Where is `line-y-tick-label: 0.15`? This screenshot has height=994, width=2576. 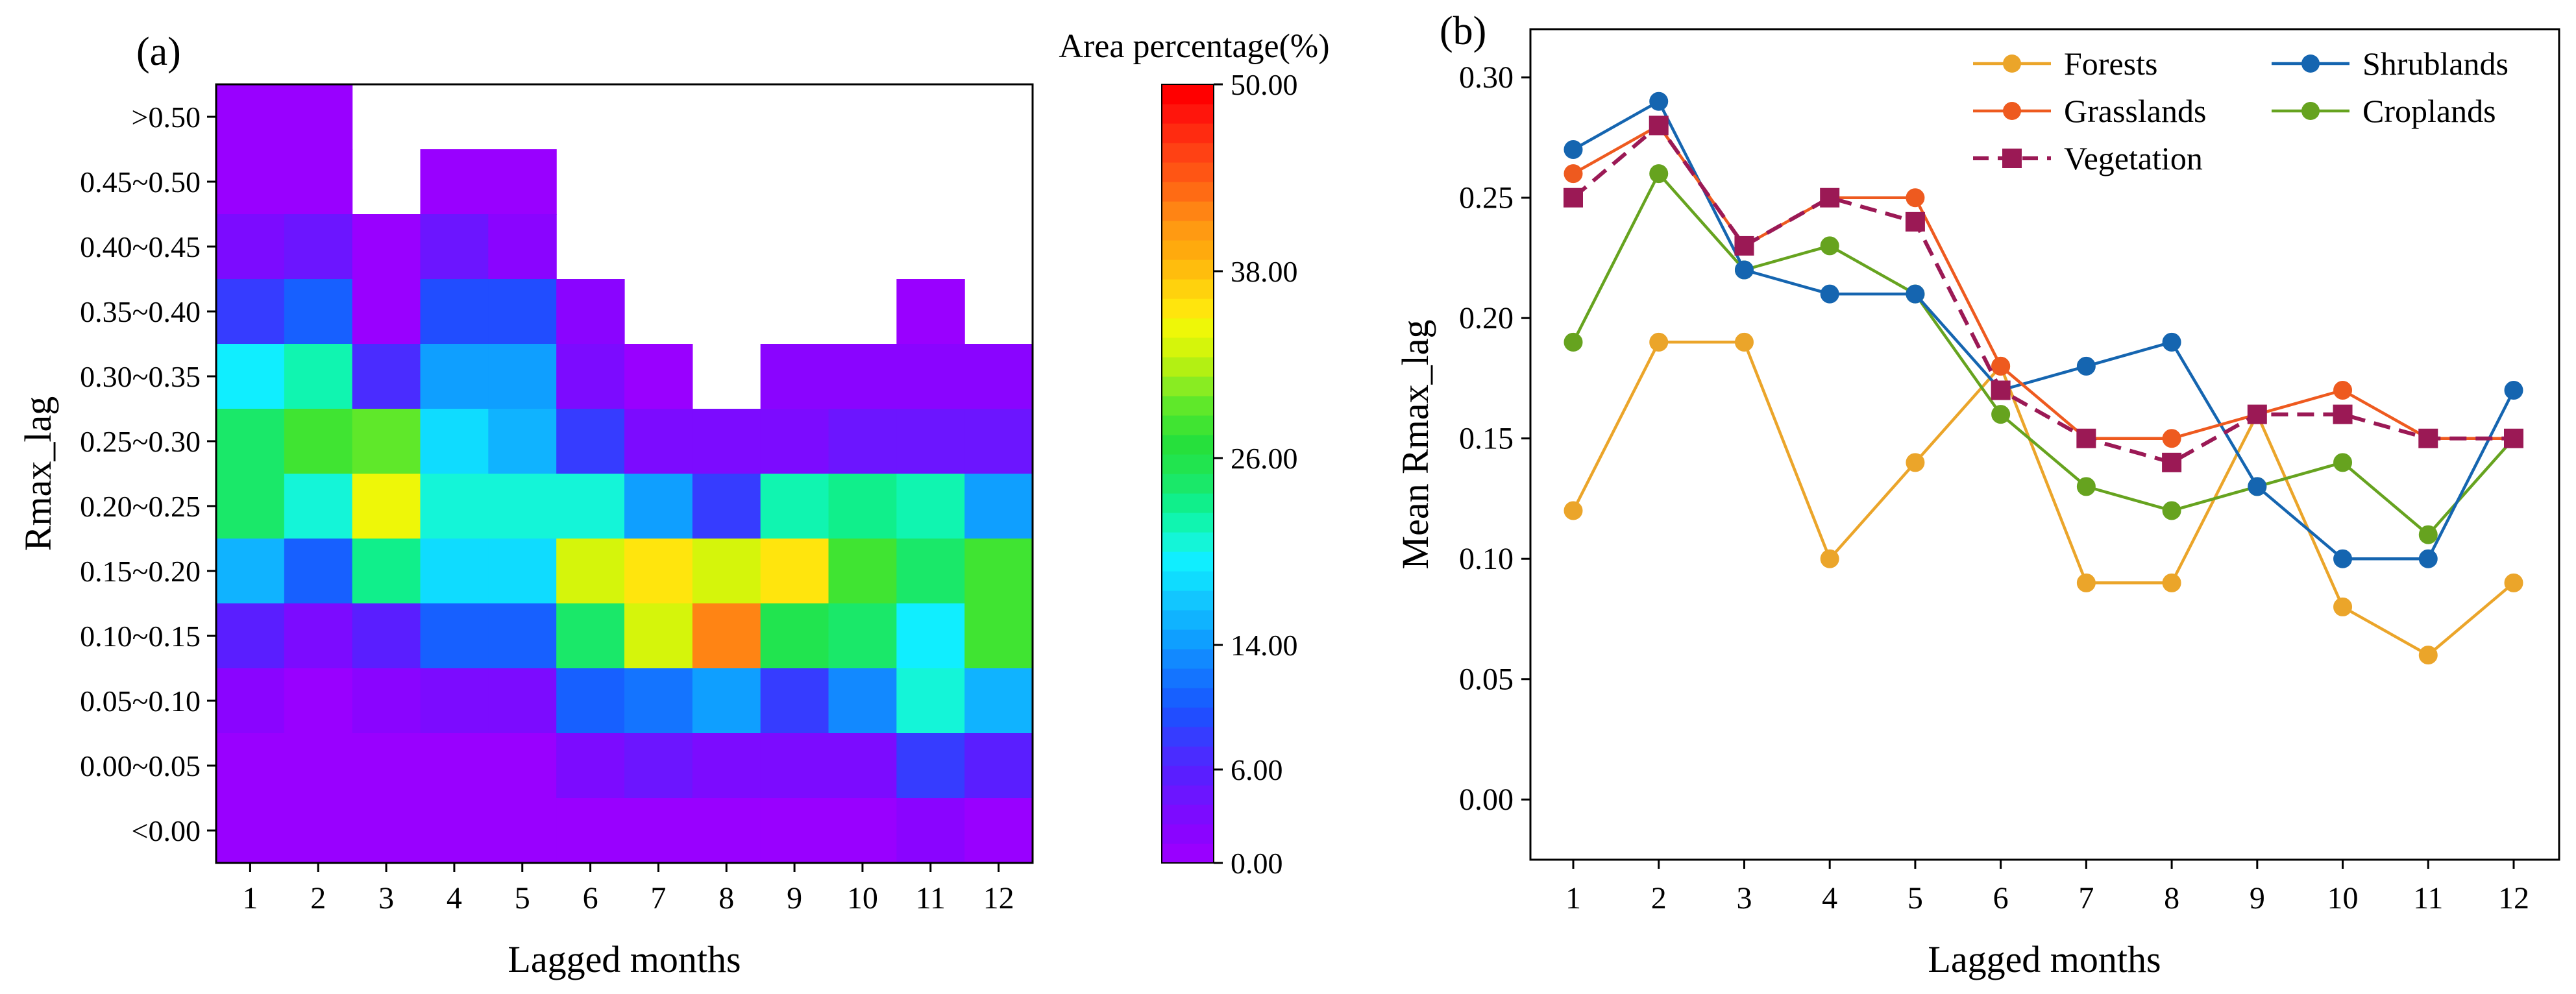 line-y-tick-label: 0.15 is located at coordinates (1486, 439).